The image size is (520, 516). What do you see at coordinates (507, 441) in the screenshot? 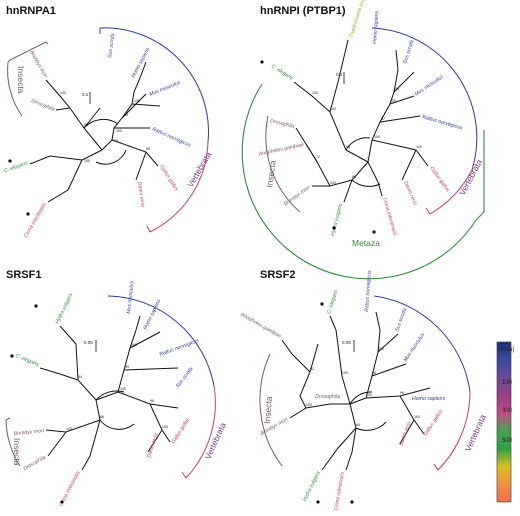
I see `colorbar-tick: 500` at bounding box center [507, 441].